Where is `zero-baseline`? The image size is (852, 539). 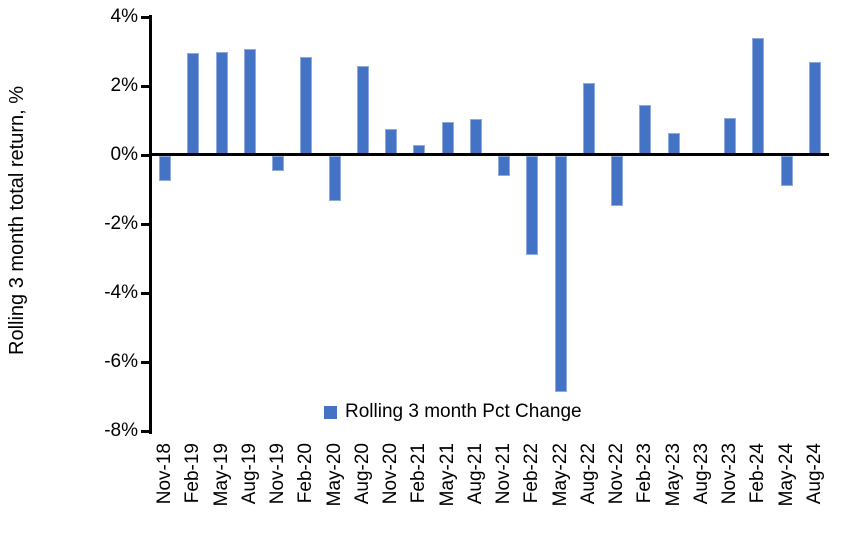 zero-baseline is located at coordinates (489, 154).